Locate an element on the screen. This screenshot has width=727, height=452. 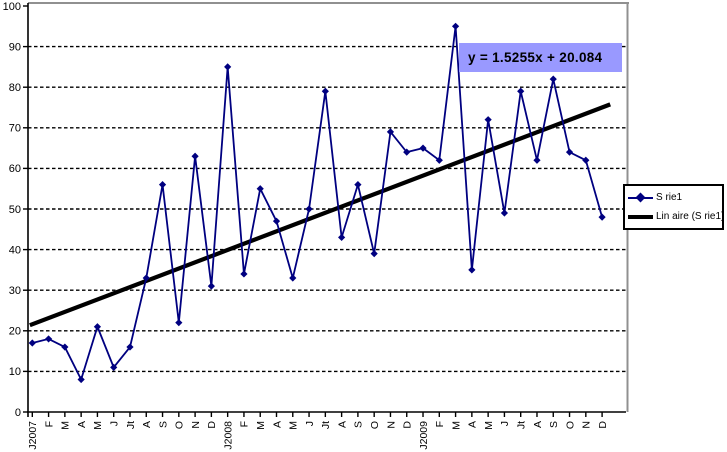
y-tick-label: 0 is located at coordinates (18, 413).